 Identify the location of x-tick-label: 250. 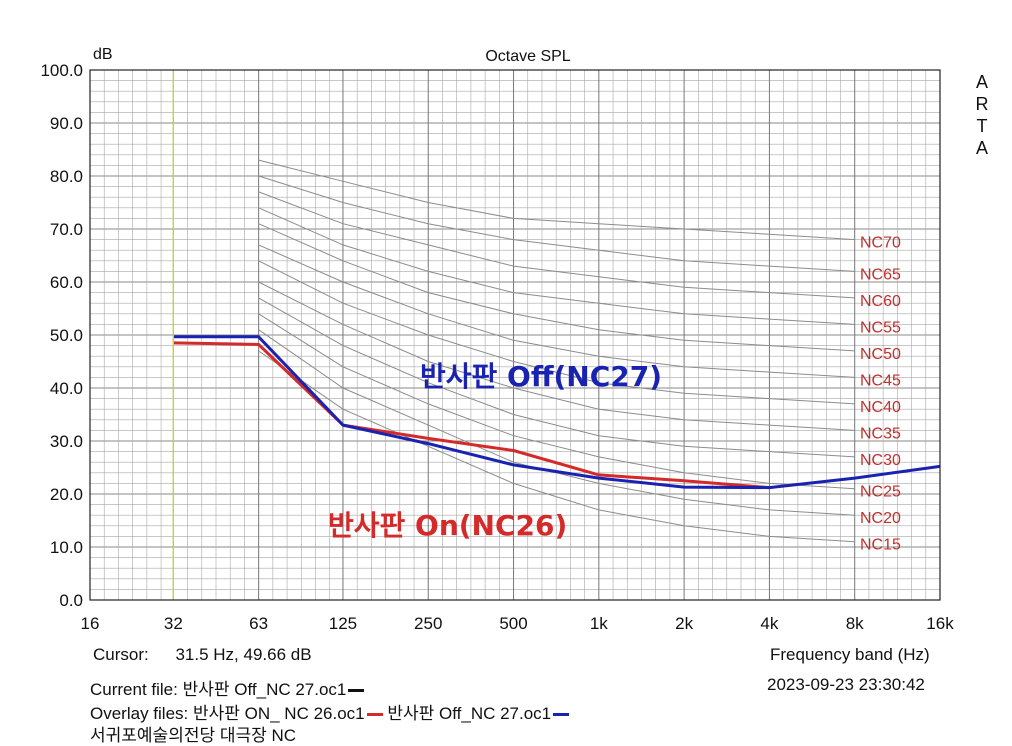
(428, 623).